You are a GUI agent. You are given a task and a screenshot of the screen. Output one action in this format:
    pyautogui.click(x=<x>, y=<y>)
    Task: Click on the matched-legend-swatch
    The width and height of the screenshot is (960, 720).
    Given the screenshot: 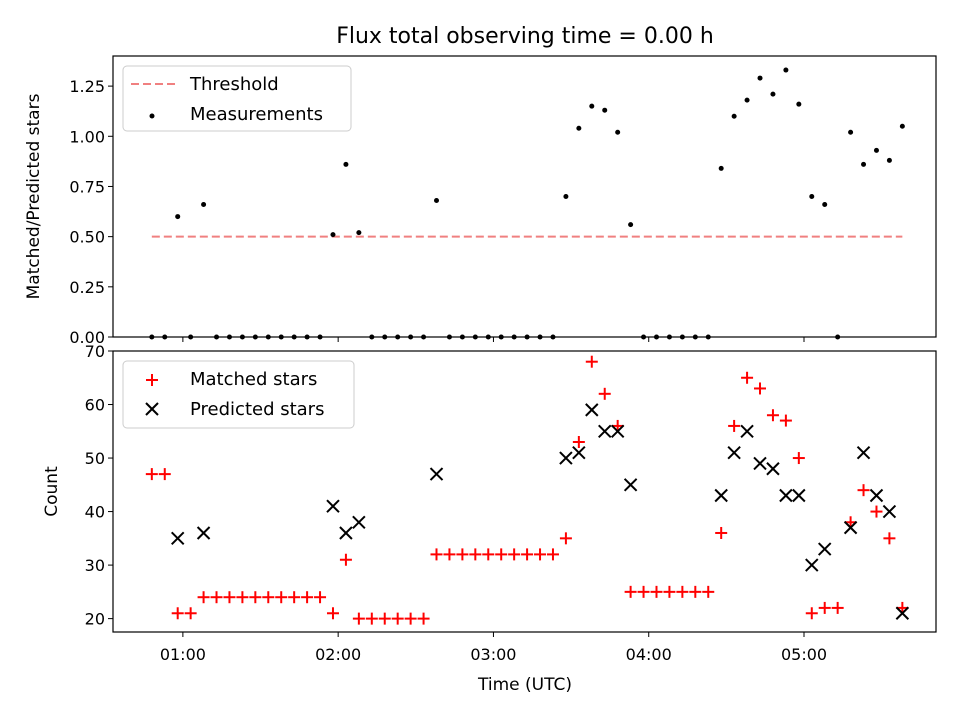 What is the action you would take?
    pyautogui.click(x=152, y=380)
    